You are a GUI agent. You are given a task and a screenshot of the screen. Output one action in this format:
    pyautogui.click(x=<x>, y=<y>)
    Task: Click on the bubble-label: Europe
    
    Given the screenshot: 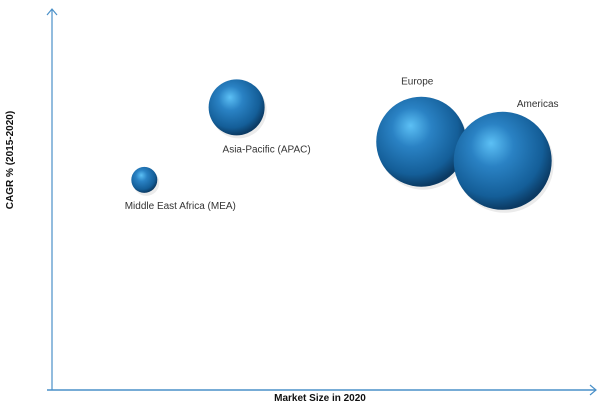 What is the action you would take?
    pyautogui.click(x=417, y=82)
    